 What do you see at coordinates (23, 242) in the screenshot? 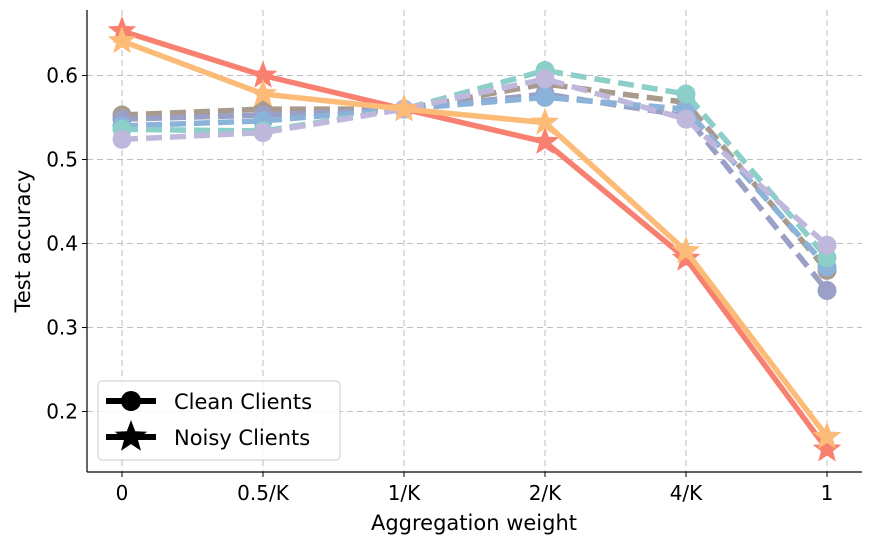
I see `y-axis-title: Test accuracy` at bounding box center [23, 242].